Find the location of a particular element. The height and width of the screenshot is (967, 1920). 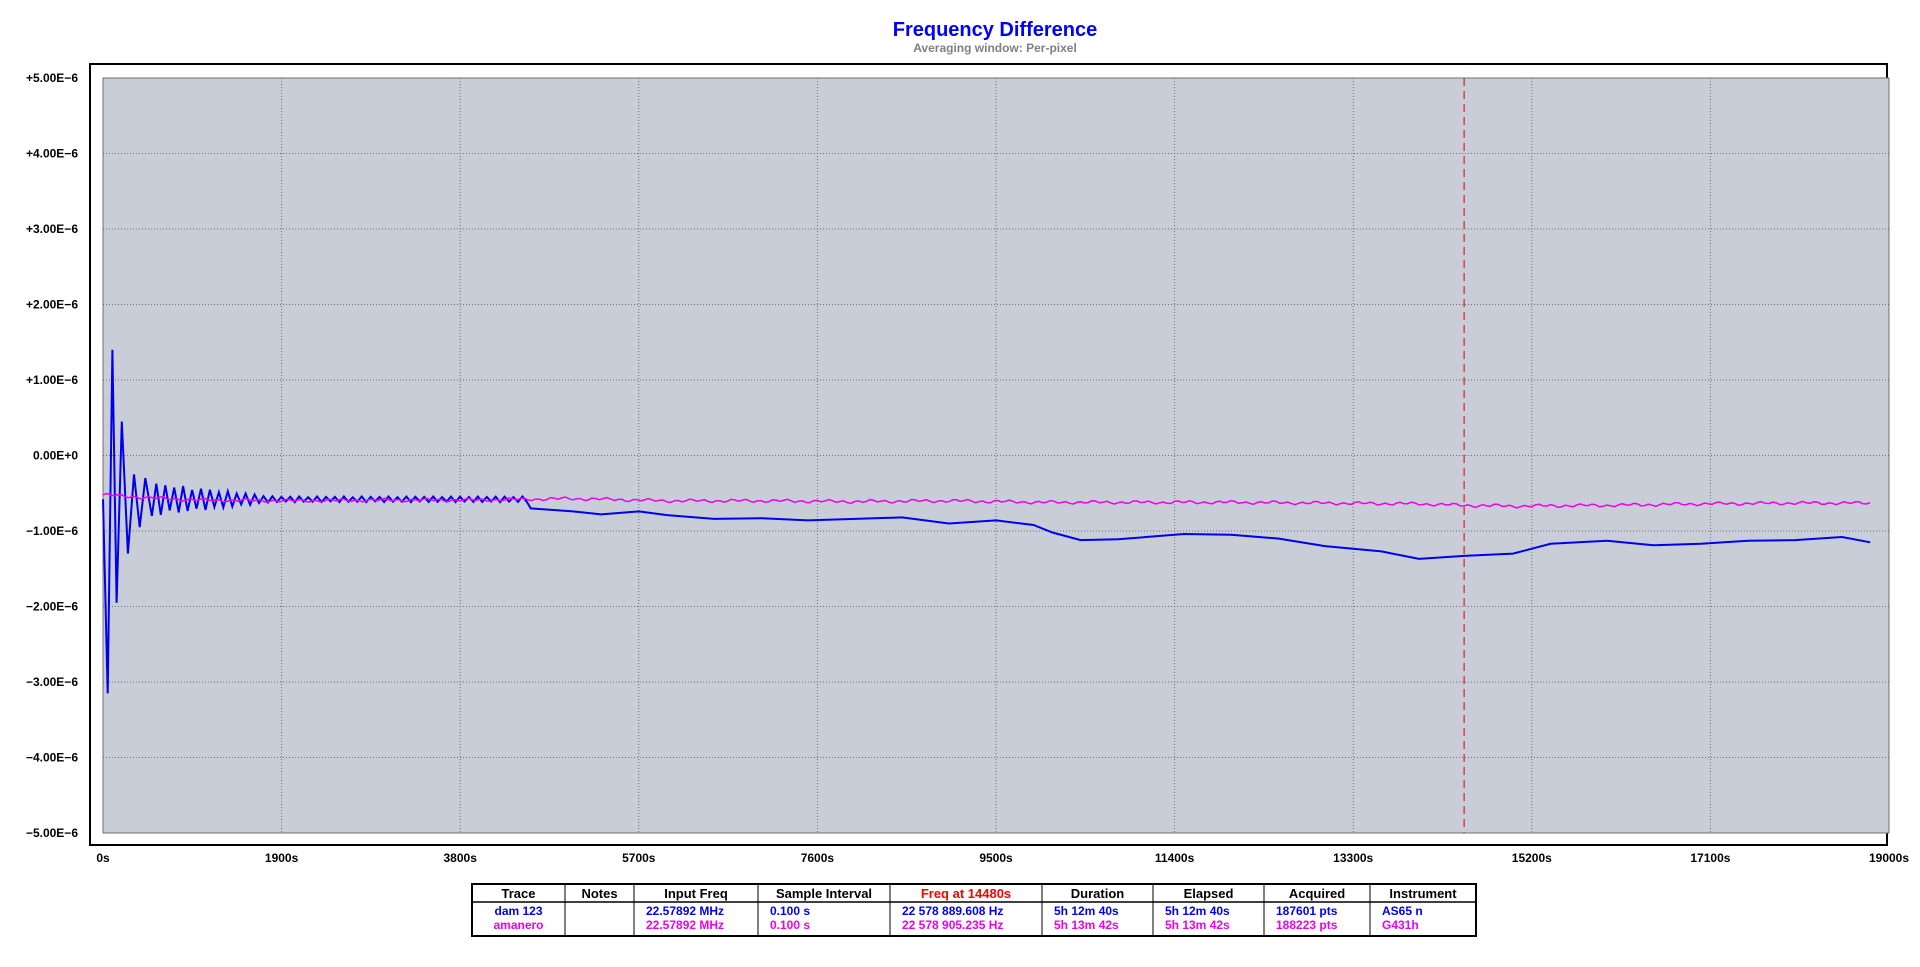

table-header-cell: Elapsed is located at coordinates (1209, 893).